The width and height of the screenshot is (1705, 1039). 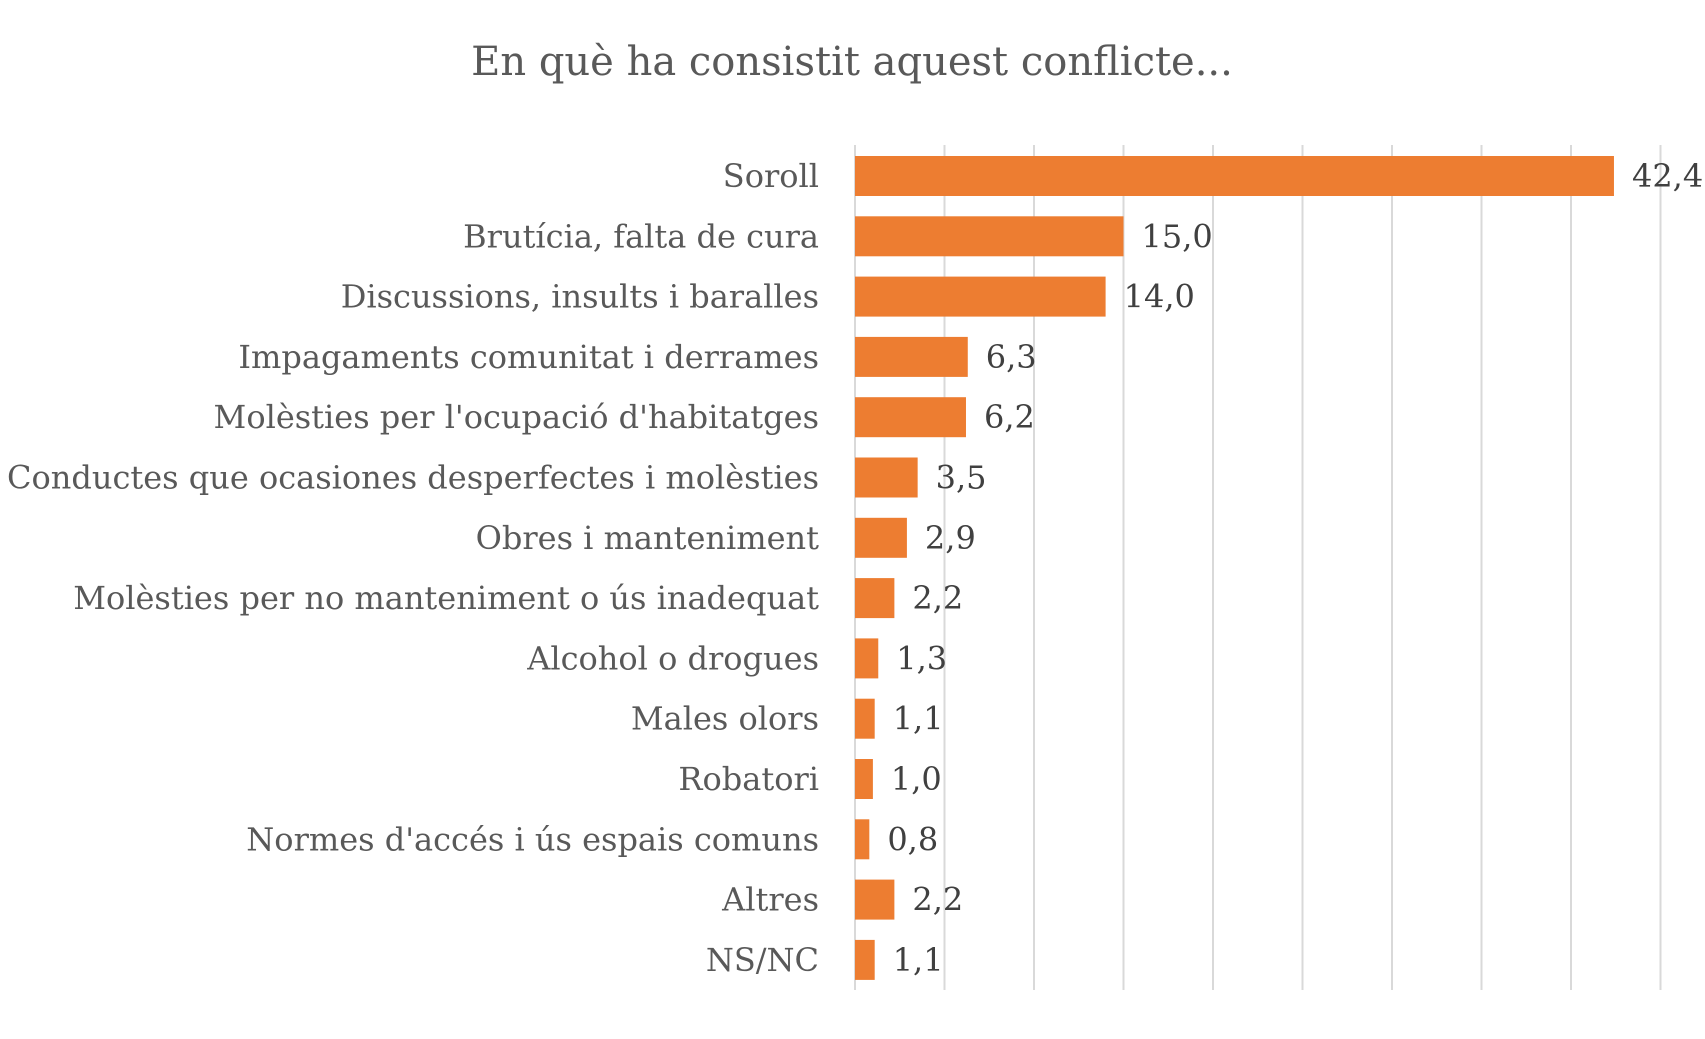 What do you see at coordinates (528, 357) in the screenshot?
I see `category-label: Impagaments comunitat i derrames` at bounding box center [528, 357].